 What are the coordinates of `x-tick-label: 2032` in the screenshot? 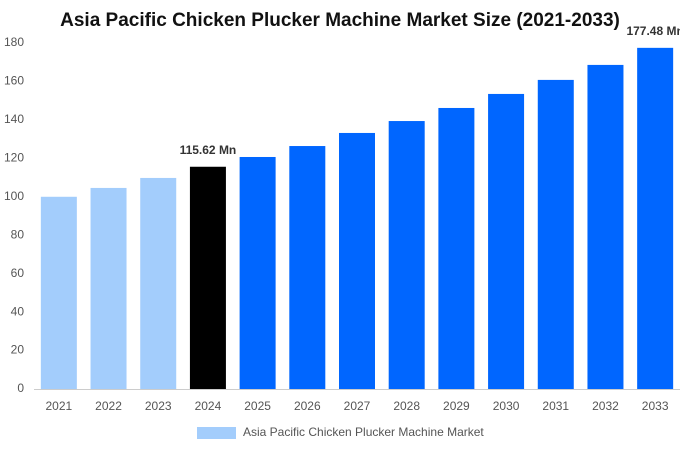 It's located at (605, 406).